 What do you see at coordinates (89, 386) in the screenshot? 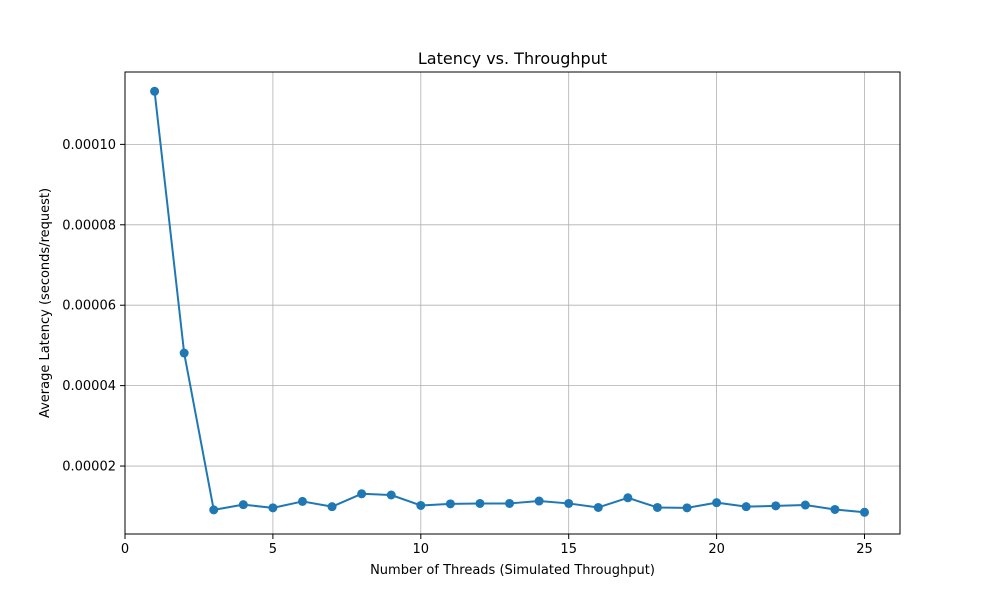
I see `y-tick-label: 0.00004` at bounding box center [89, 386].